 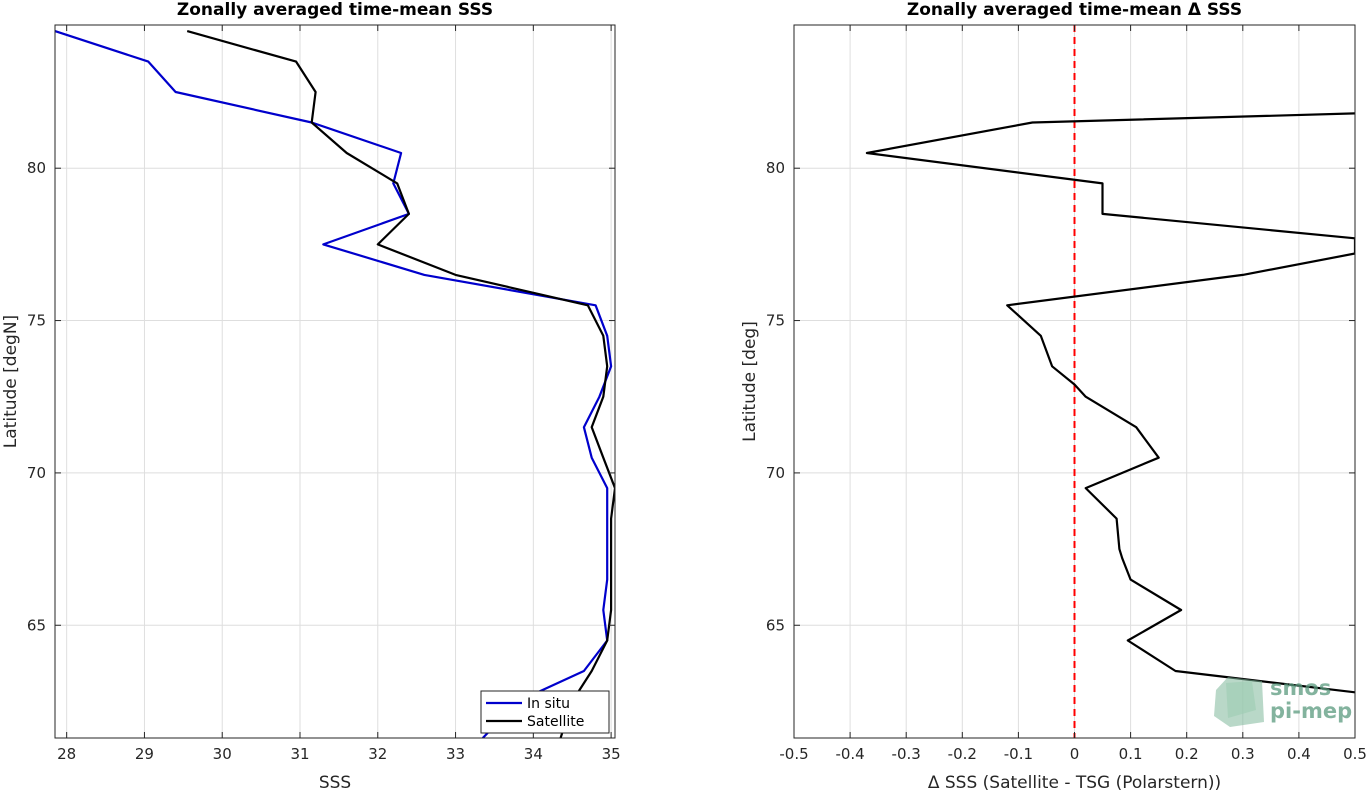 What do you see at coordinates (144, 754) in the screenshot?
I see `x-tick-label: 29` at bounding box center [144, 754].